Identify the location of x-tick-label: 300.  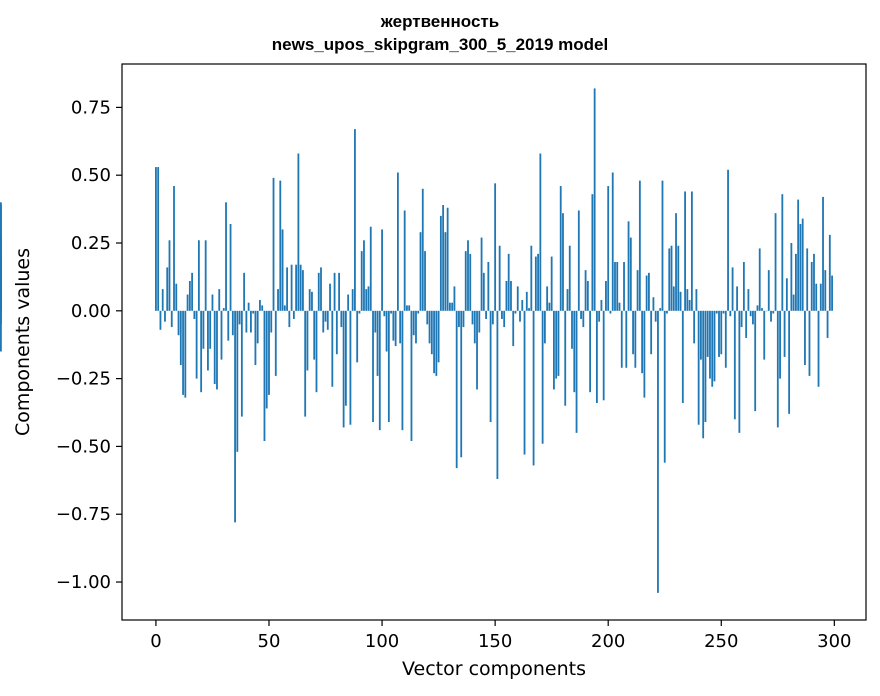
(834, 641).